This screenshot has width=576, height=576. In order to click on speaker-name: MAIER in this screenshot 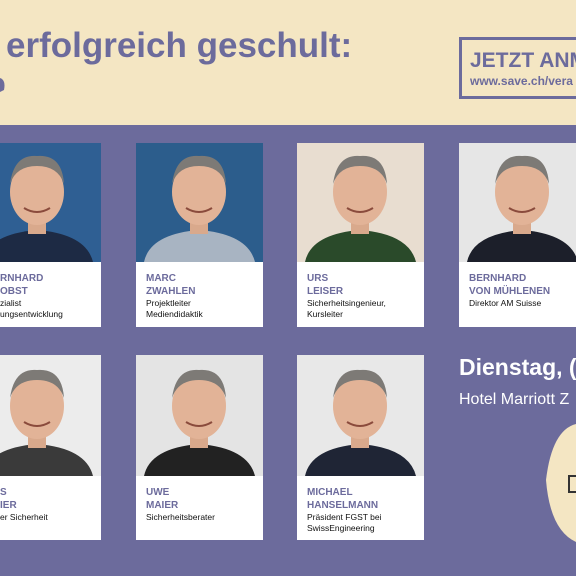, I will do `click(162, 505)`.